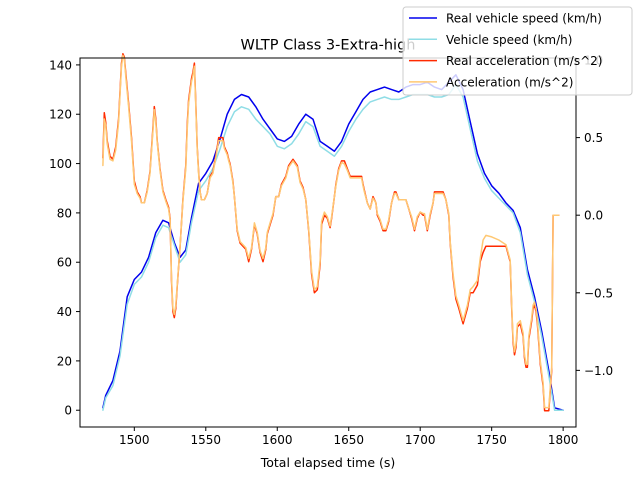  What do you see at coordinates (598, 293) in the screenshot?
I see `y2-tick-label: −0.5` at bounding box center [598, 293].